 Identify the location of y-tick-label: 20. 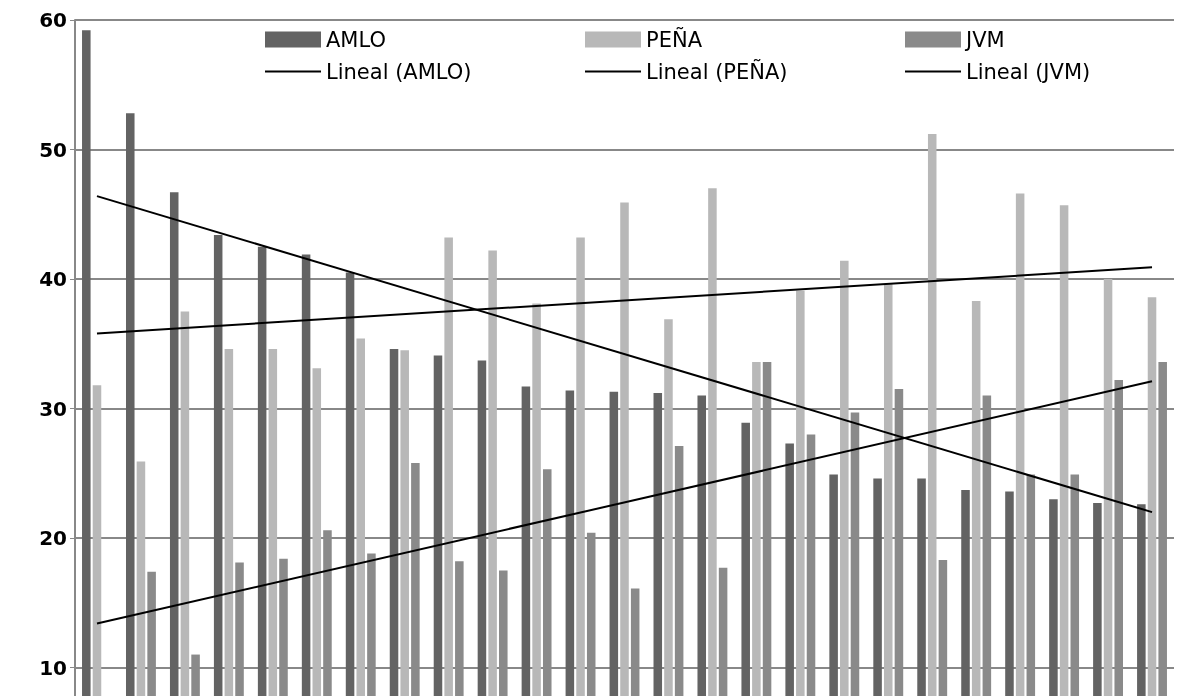
(53, 538).